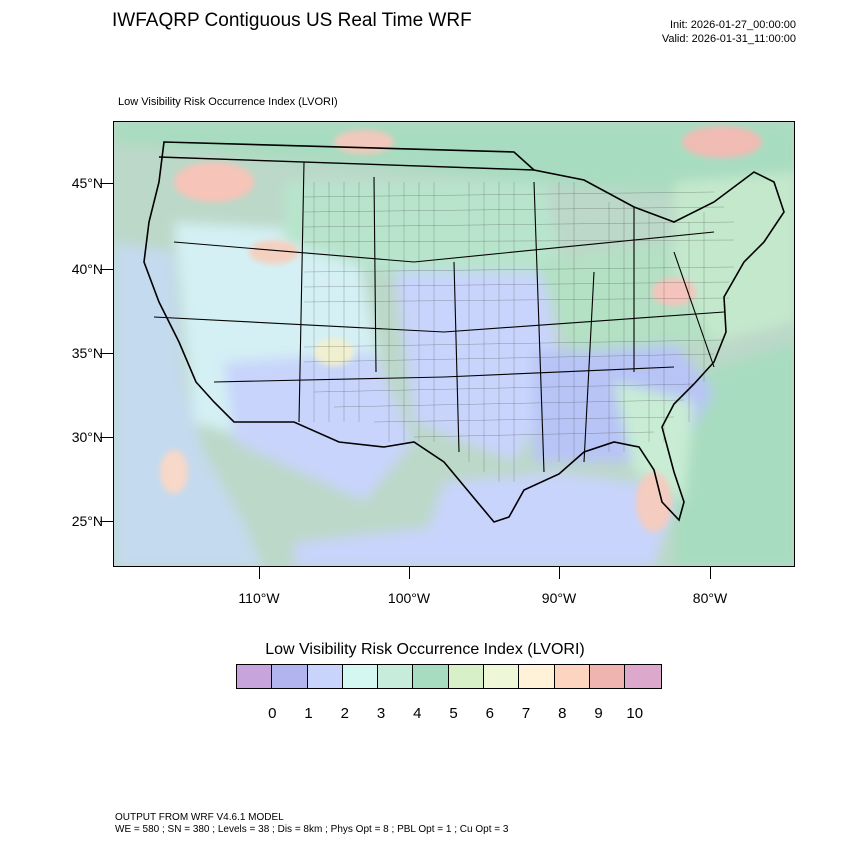 The width and height of the screenshot is (850, 850). Describe the element at coordinates (635, 713) in the screenshot. I see `legend-tick-label: 10` at that location.